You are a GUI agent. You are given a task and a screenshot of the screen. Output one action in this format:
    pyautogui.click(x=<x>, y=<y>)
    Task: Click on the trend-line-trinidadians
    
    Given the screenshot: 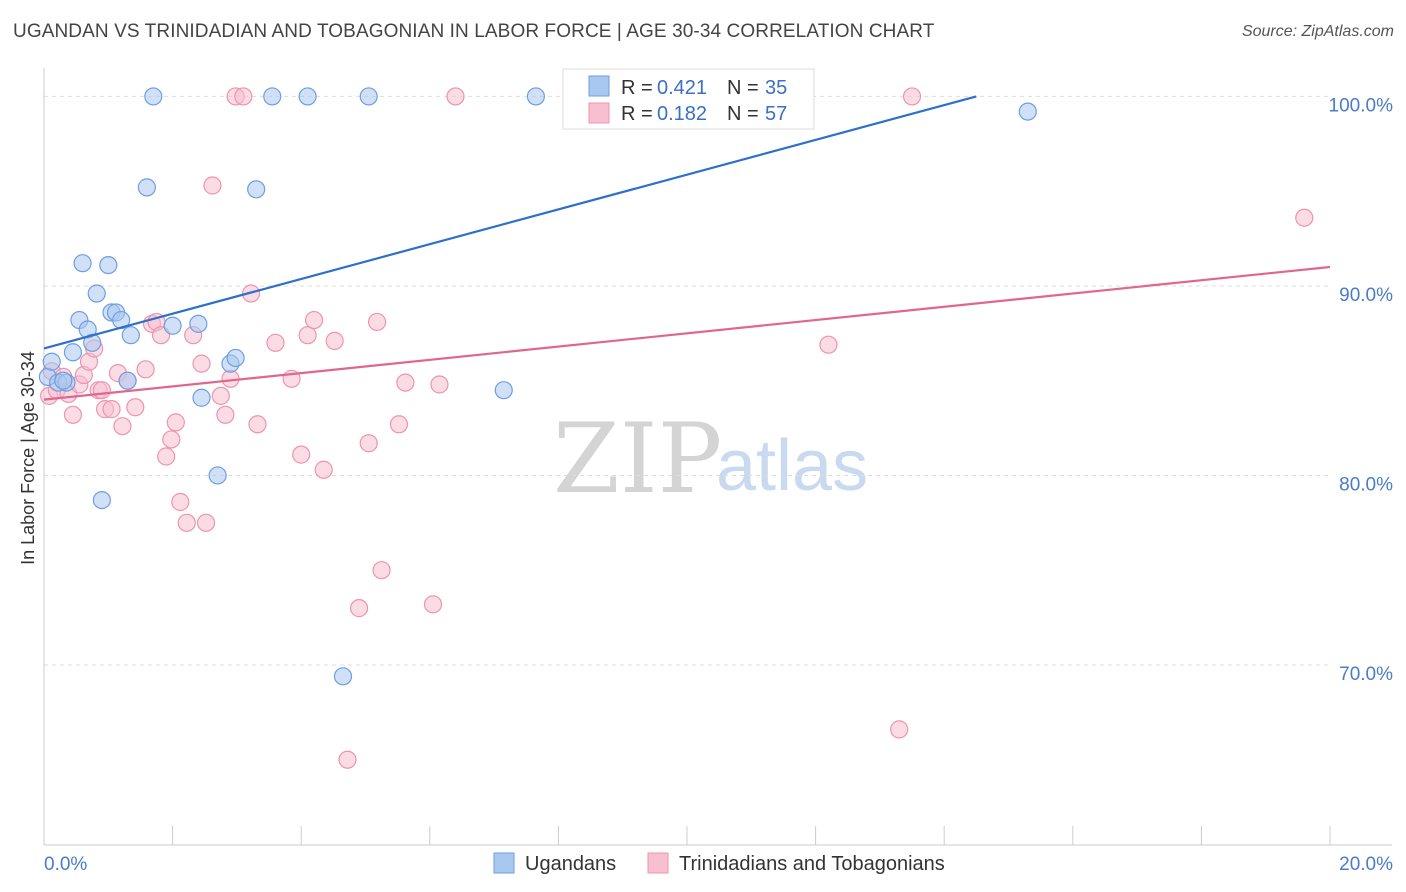 What is the action you would take?
    pyautogui.click(x=687, y=333)
    